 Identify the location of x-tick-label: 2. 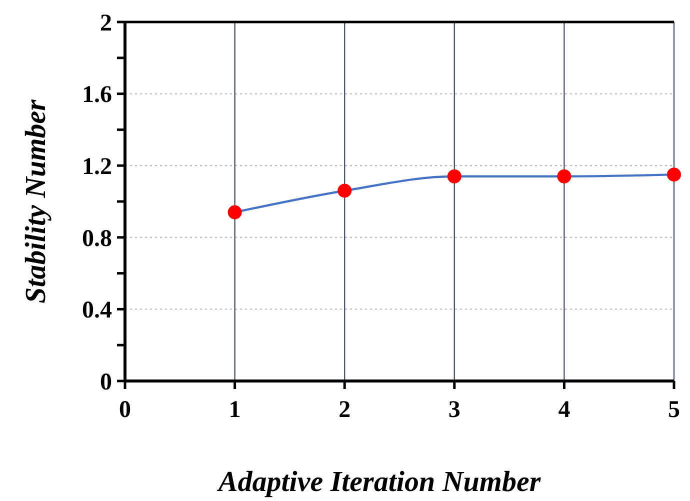
(344, 410).